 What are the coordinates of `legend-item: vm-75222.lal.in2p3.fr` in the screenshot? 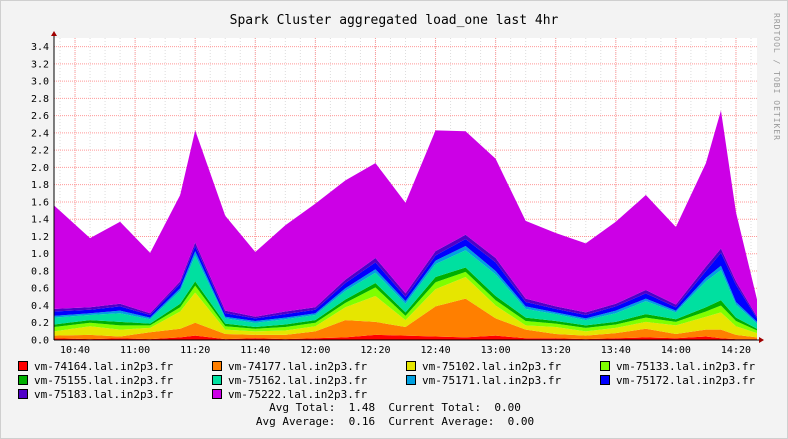 It's located at (309, 394).